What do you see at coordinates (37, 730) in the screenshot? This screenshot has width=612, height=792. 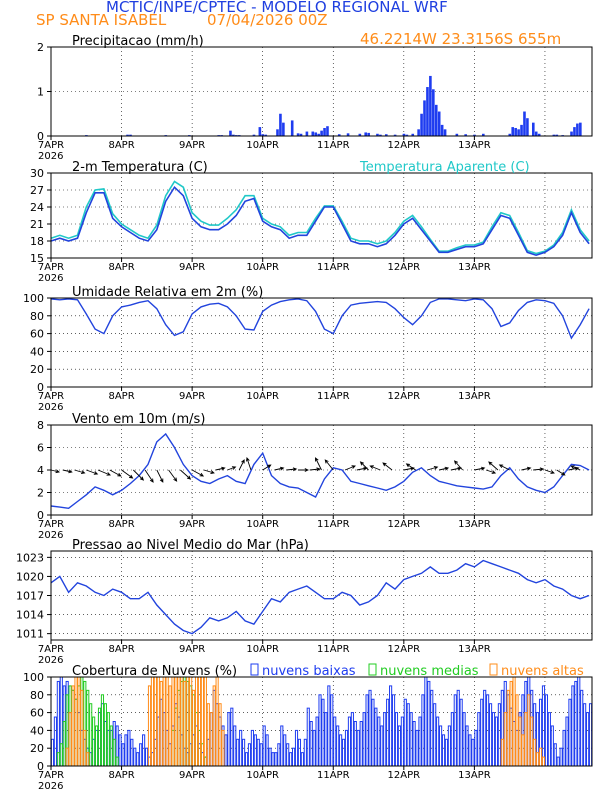 I see `y-tick-label: 40` at bounding box center [37, 730].